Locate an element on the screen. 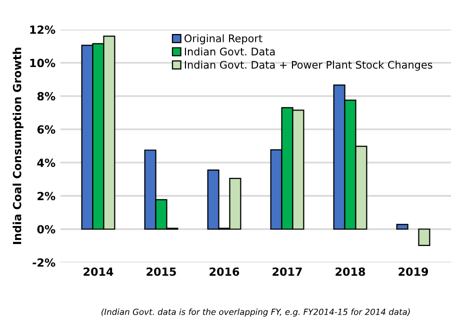 The image size is (465, 328). x-tick-label: 2019 is located at coordinates (413, 271).